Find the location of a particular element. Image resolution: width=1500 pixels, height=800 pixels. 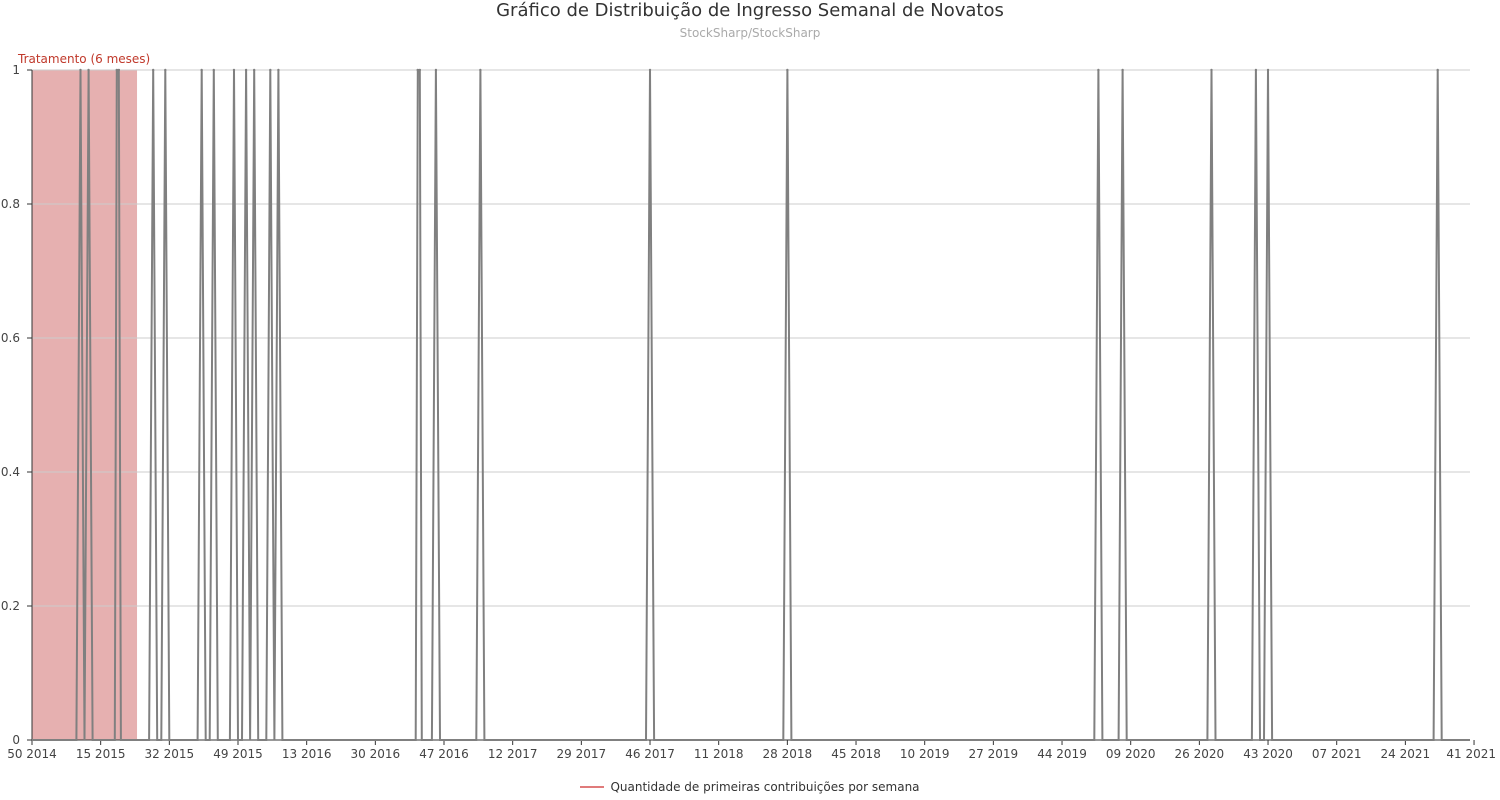

x-tick-label: 13 2016 is located at coordinates (307, 754).